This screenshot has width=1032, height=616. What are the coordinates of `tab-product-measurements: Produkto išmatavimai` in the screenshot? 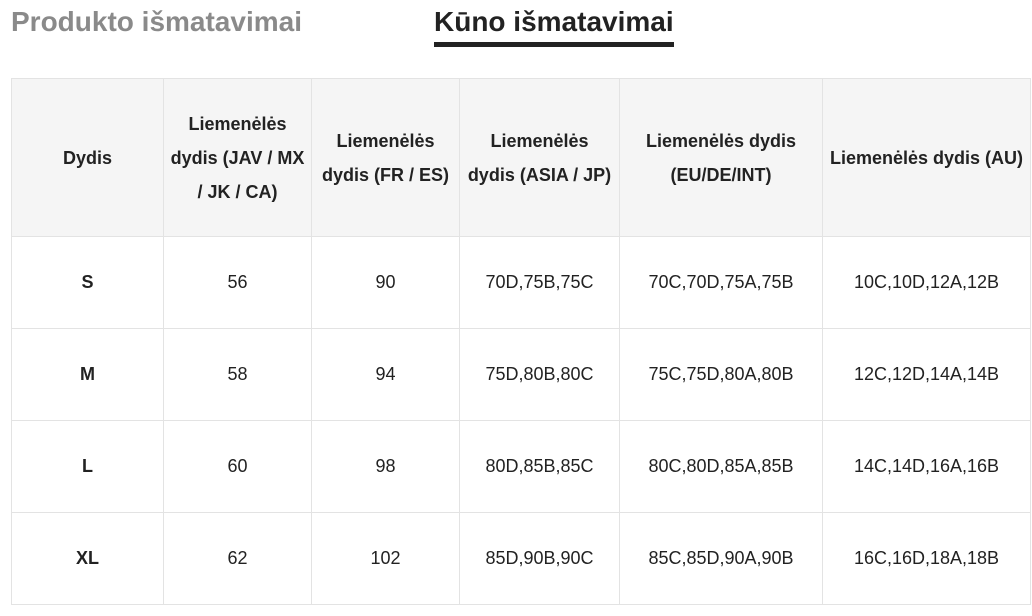 It's located at (156, 21).